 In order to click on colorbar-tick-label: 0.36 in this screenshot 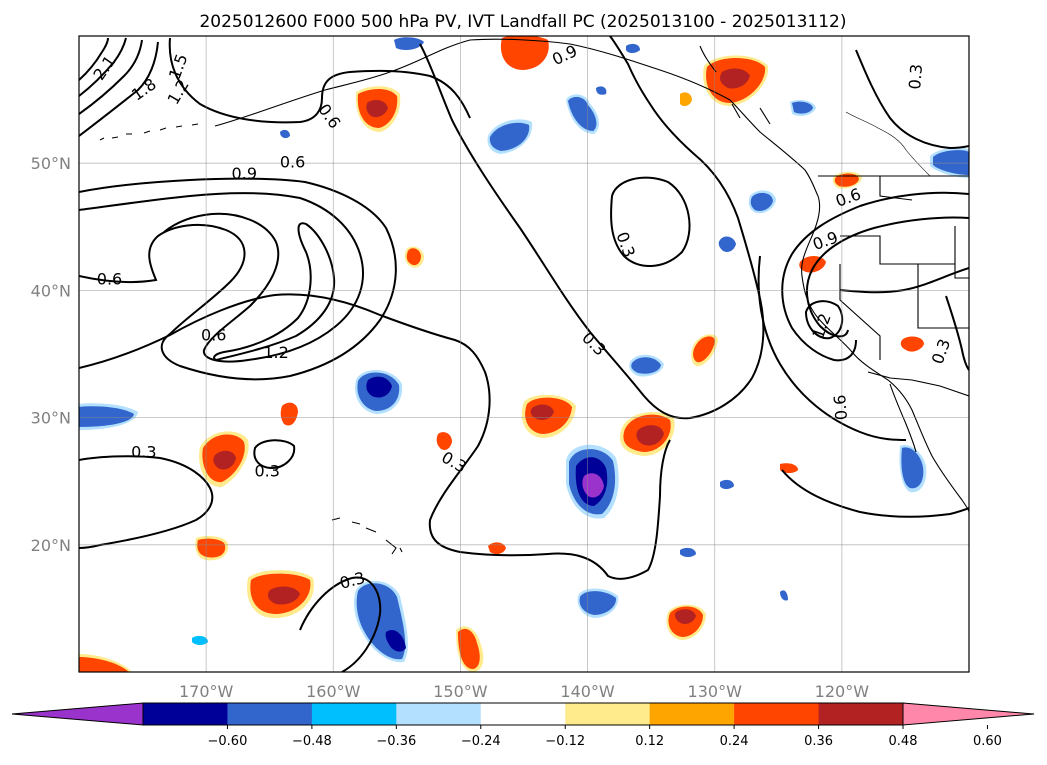, I will do `click(818, 741)`.